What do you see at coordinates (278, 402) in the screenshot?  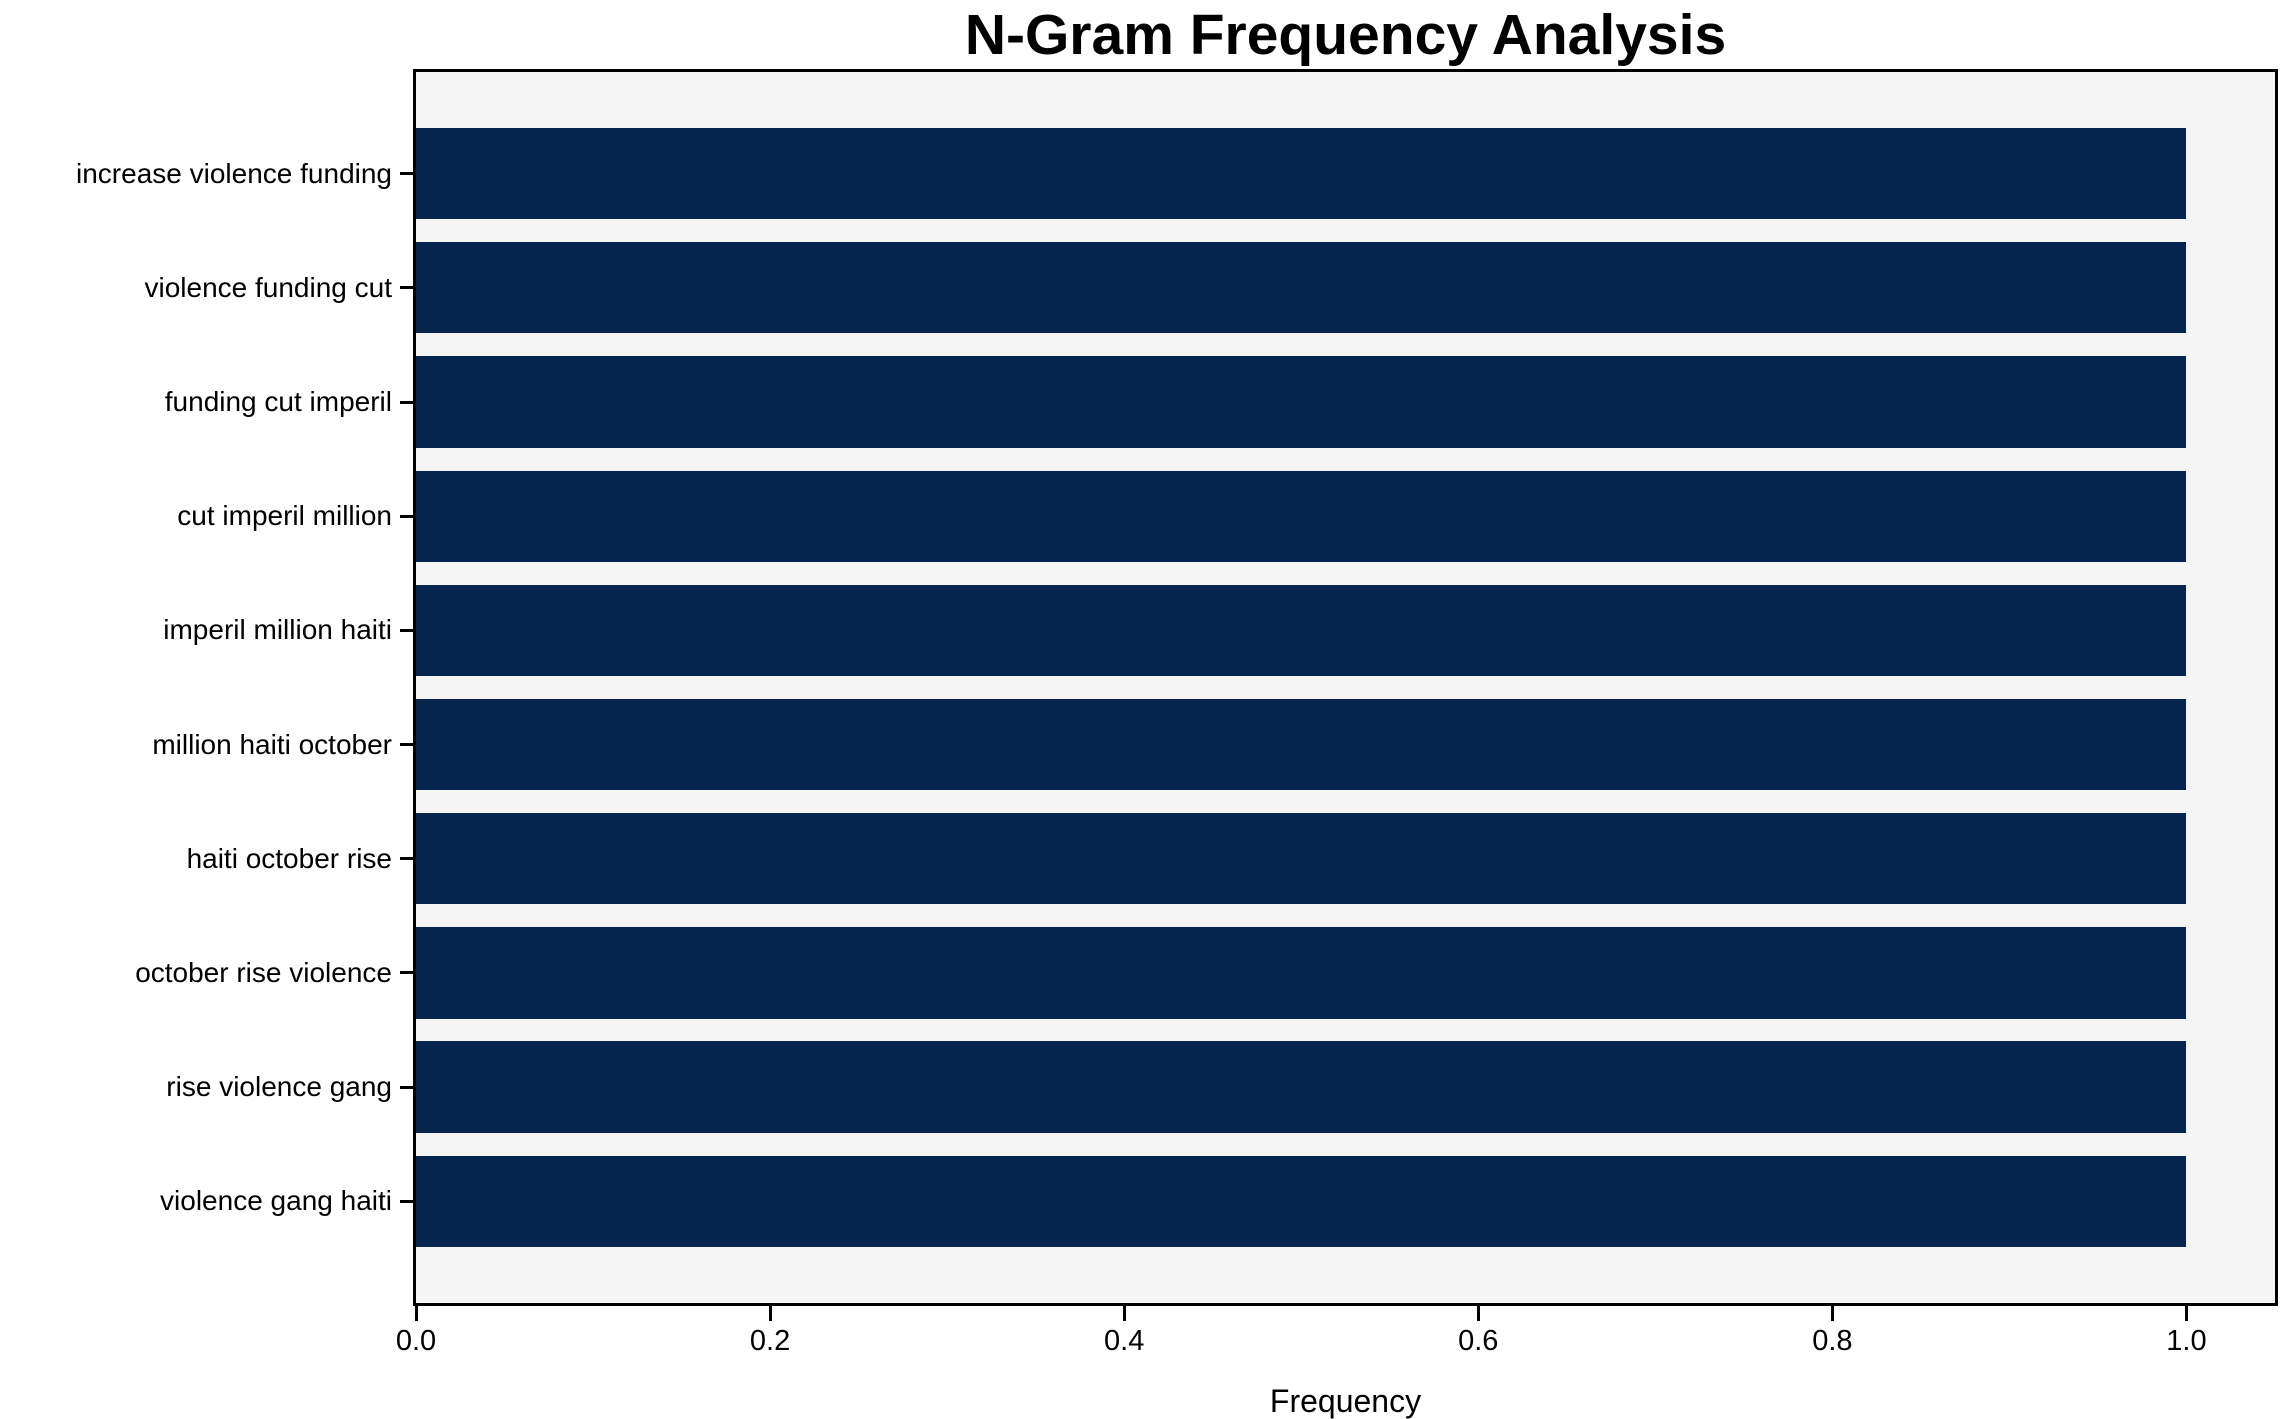 I see `y-tick-label: funding cut imperil` at bounding box center [278, 402].